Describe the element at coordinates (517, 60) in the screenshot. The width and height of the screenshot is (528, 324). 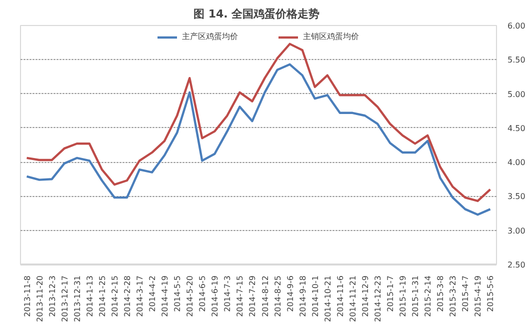
I see `y-tick-label: 5.50` at that location.